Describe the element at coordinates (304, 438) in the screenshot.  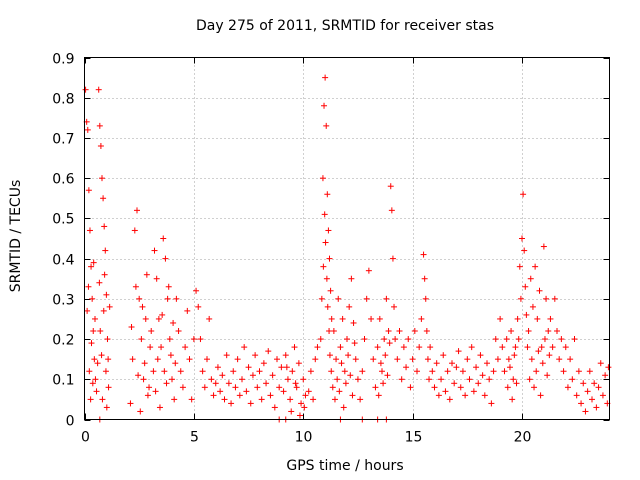
I see `x-tick-label: 10` at that location.